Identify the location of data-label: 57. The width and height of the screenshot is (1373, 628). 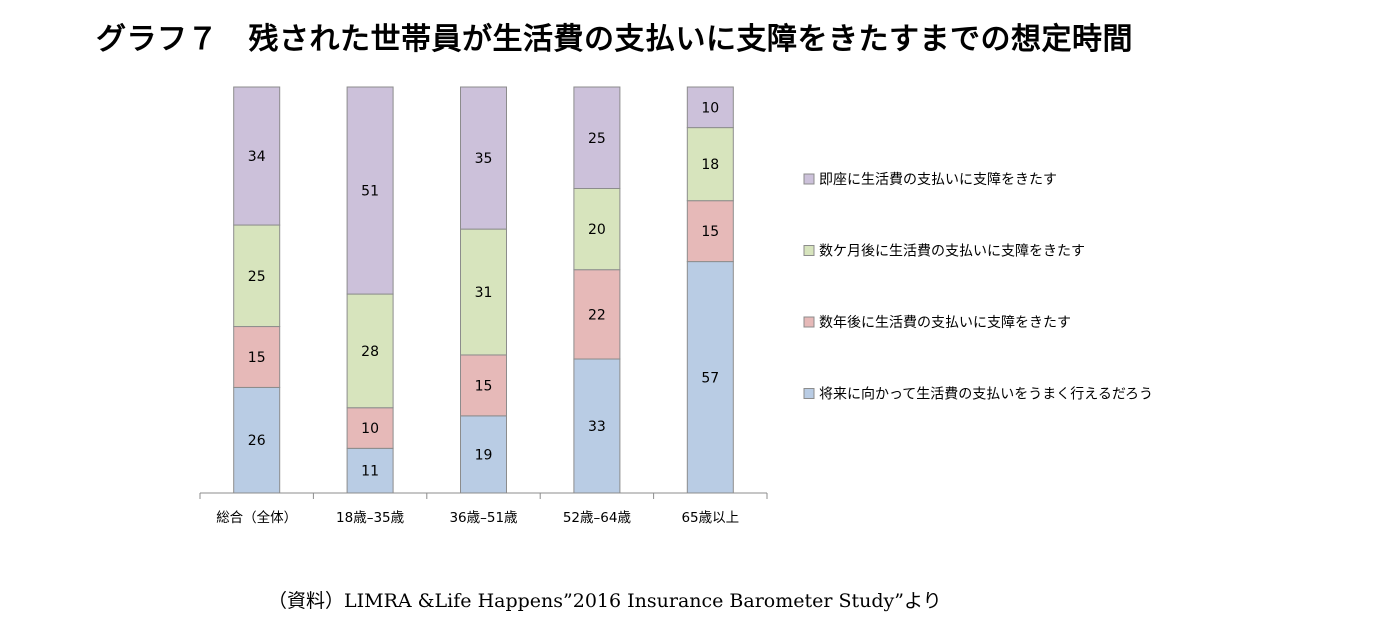
(710, 378).